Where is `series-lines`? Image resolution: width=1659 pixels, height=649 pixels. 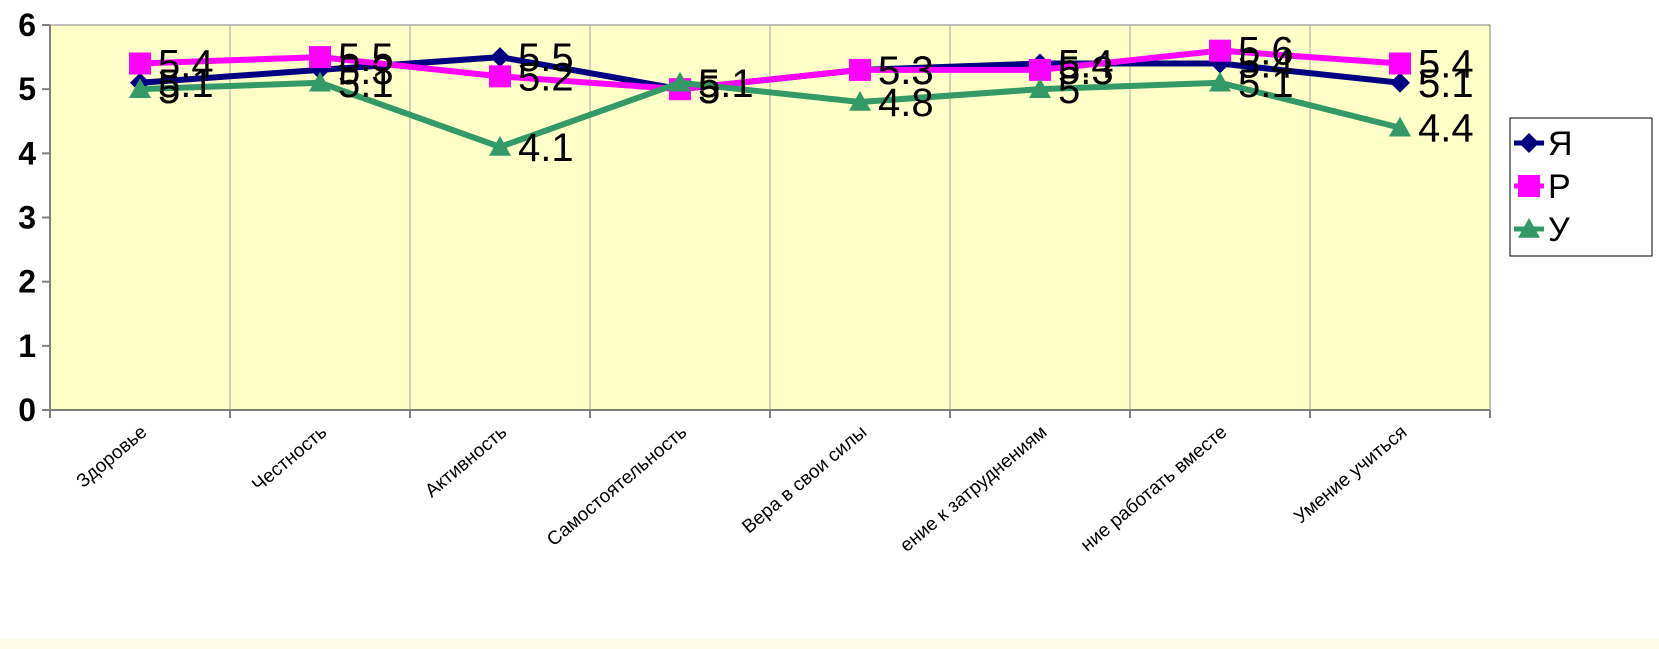 series-lines is located at coordinates (770, 97).